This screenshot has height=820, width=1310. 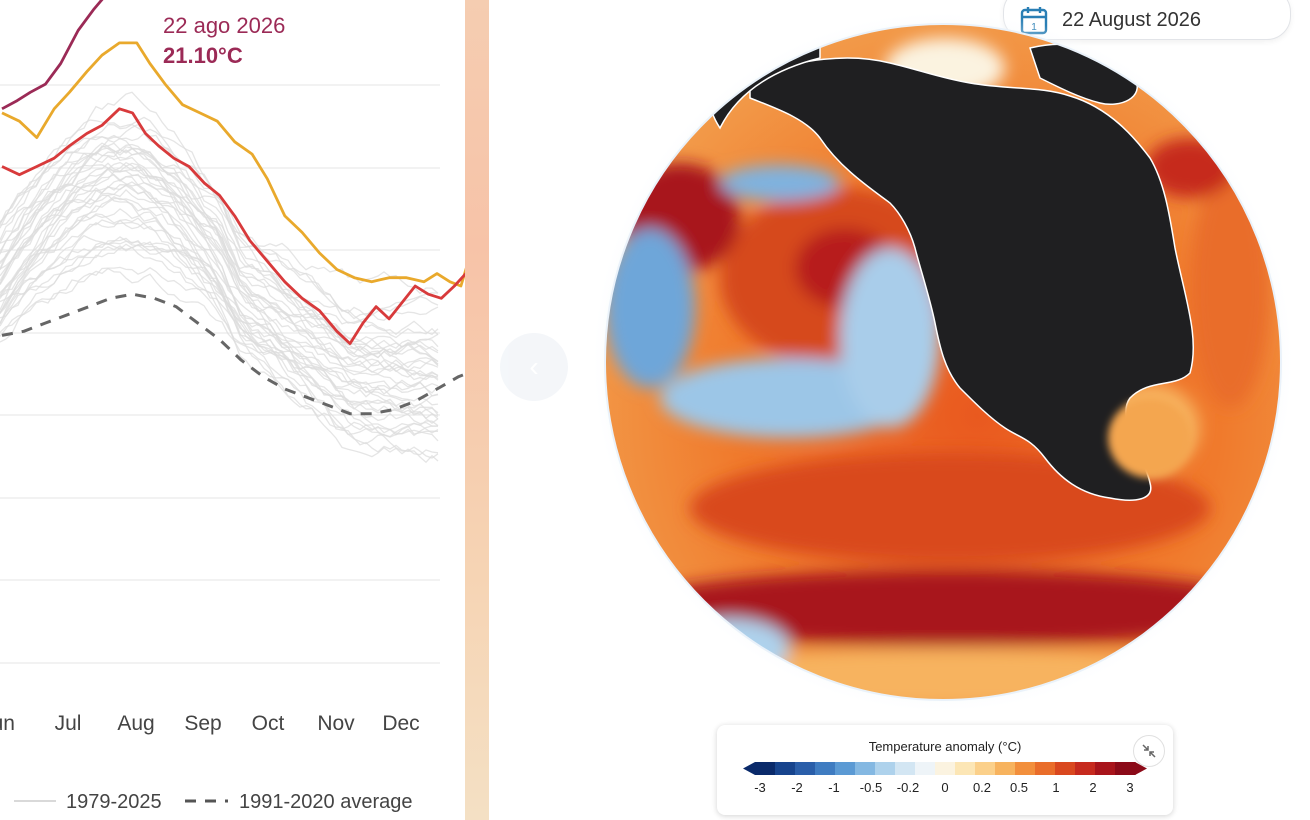 I want to click on x-tick-label: Aug, so click(x=135, y=723).